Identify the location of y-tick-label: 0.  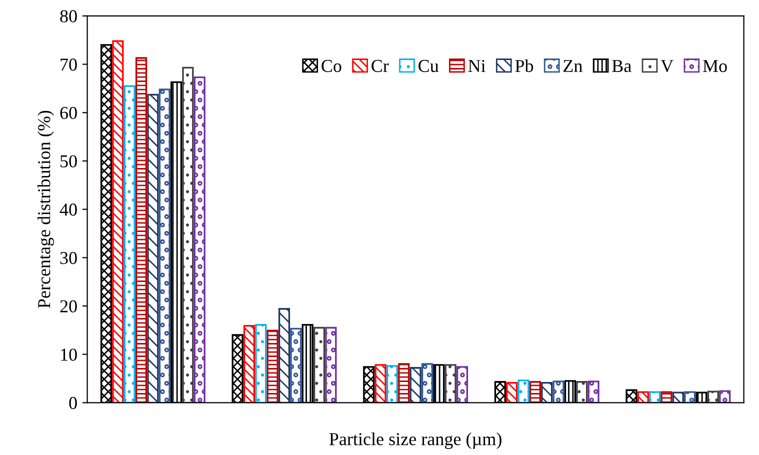
(73, 403).